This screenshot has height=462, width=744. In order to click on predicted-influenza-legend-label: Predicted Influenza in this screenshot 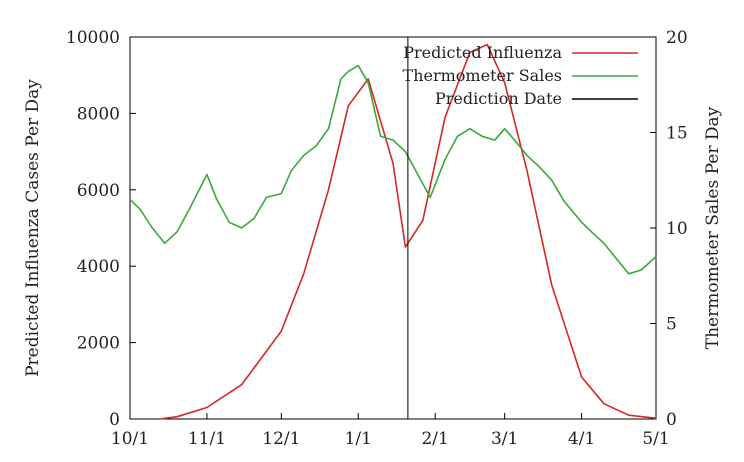, I will do `click(482, 52)`.